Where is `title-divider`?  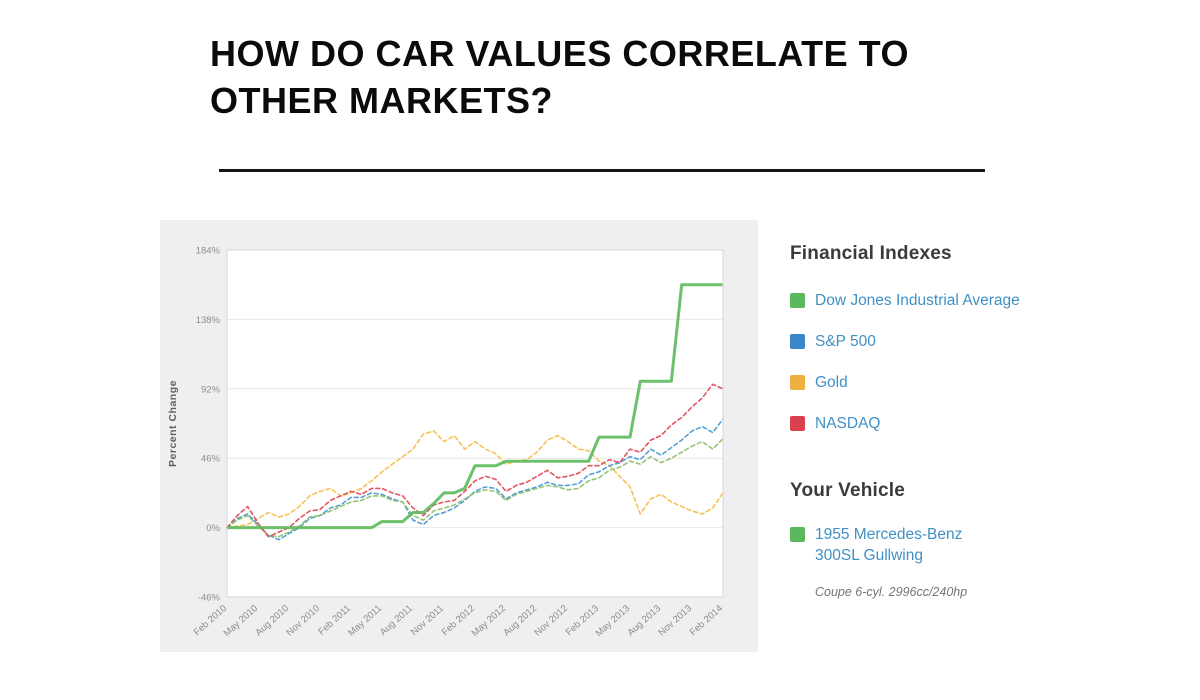 title-divider is located at coordinates (602, 170).